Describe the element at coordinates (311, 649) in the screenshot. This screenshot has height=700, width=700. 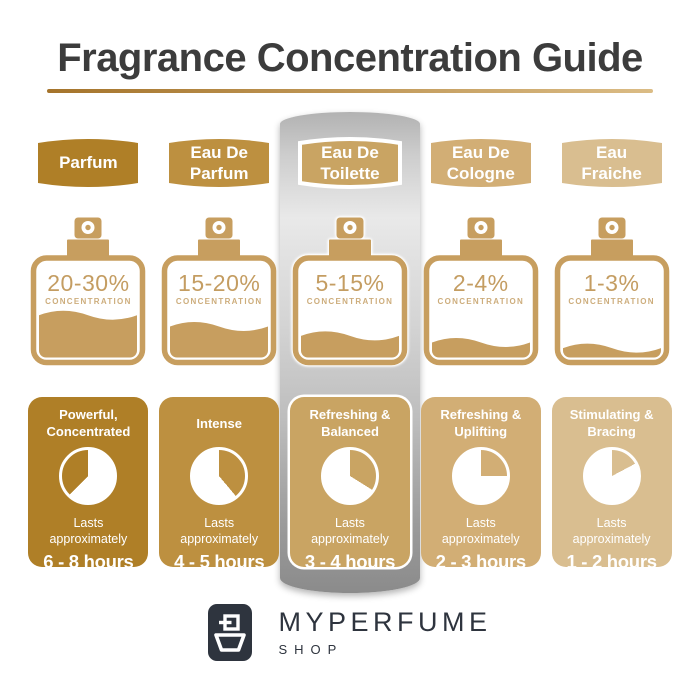
I see `brand-subtitle: SHOP` at that location.